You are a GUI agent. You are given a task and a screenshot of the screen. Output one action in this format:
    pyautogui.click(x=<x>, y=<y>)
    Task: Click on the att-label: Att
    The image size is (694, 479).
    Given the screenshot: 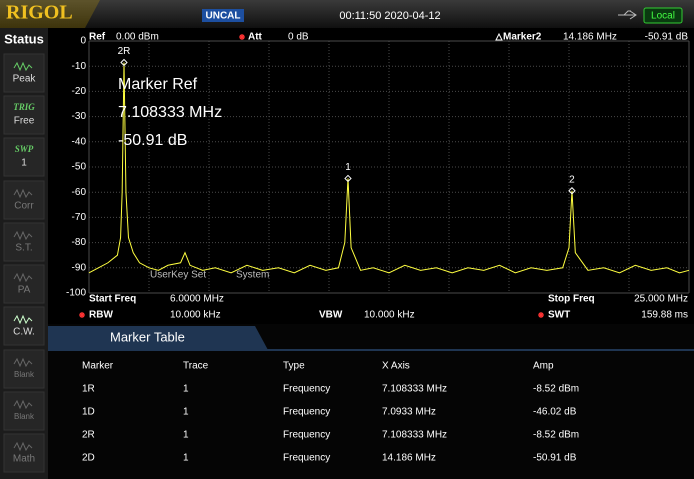 What is the action you would take?
    pyautogui.click(x=255, y=37)
    